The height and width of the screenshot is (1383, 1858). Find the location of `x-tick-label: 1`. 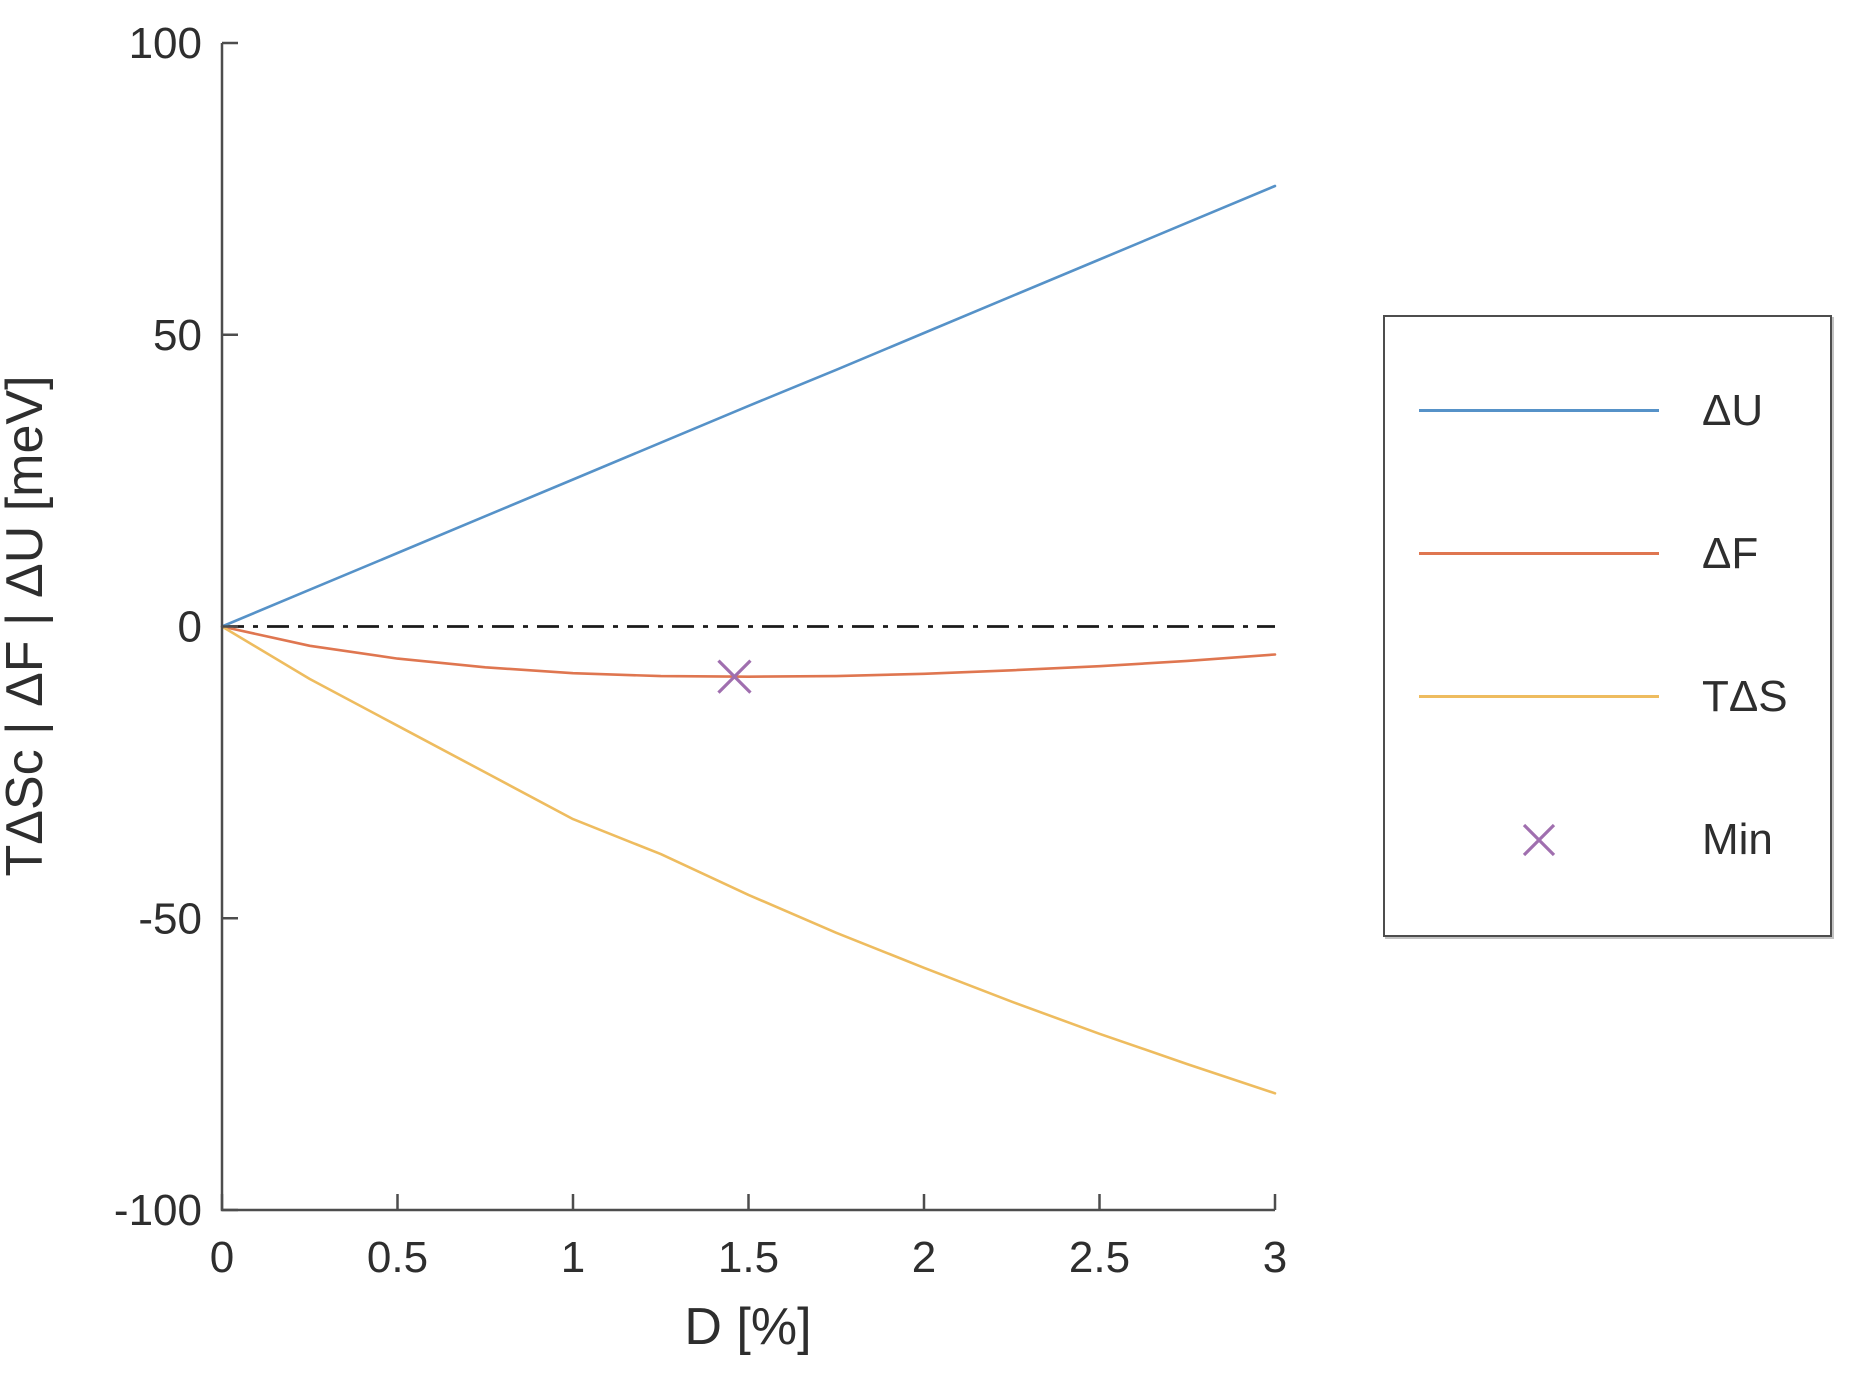

x-tick-label: 1 is located at coordinates (573, 1257).